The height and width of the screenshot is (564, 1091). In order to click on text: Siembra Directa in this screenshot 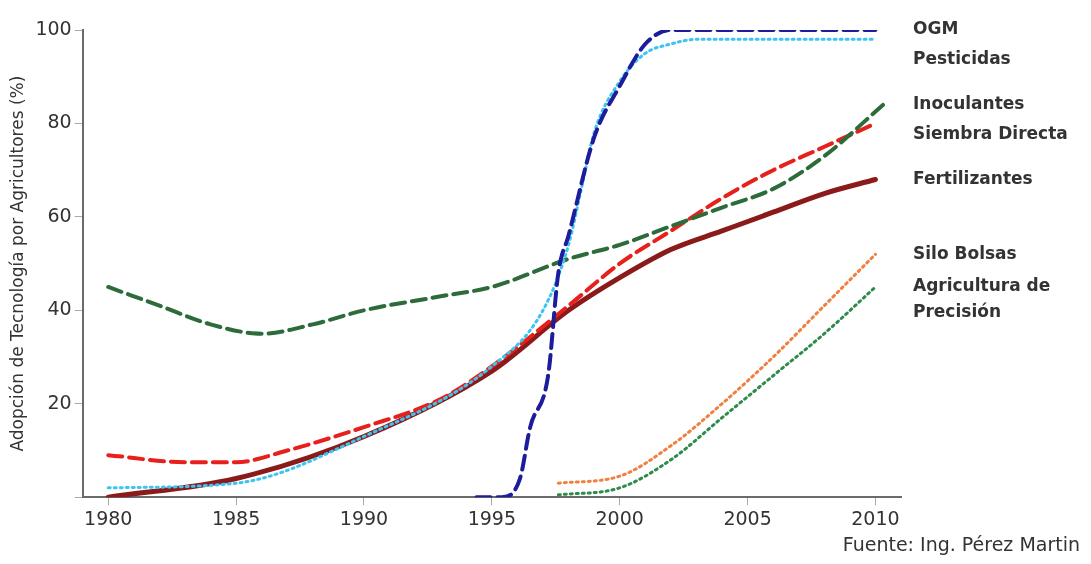, I will do `click(990, 133)`.